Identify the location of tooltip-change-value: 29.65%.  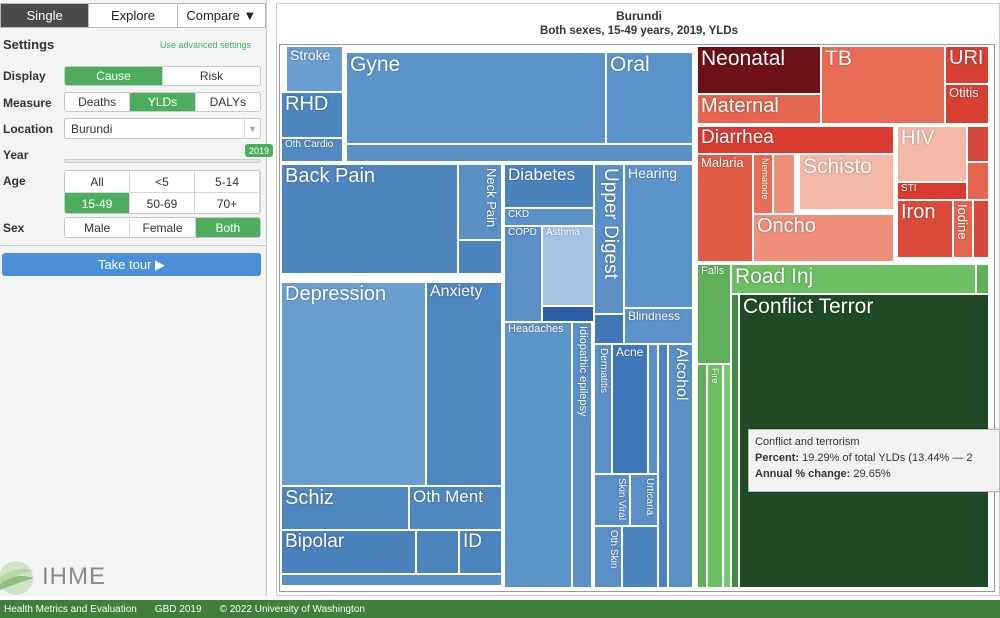
(872, 474).